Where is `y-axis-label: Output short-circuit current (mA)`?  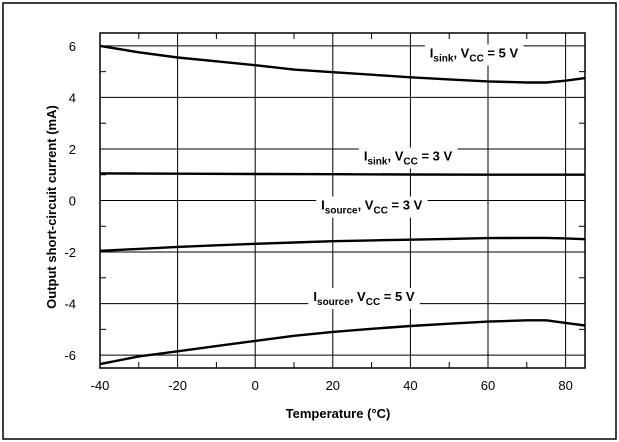 y-axis-label: Output short-circuit current (mA) is located at coordinates (51, 207).